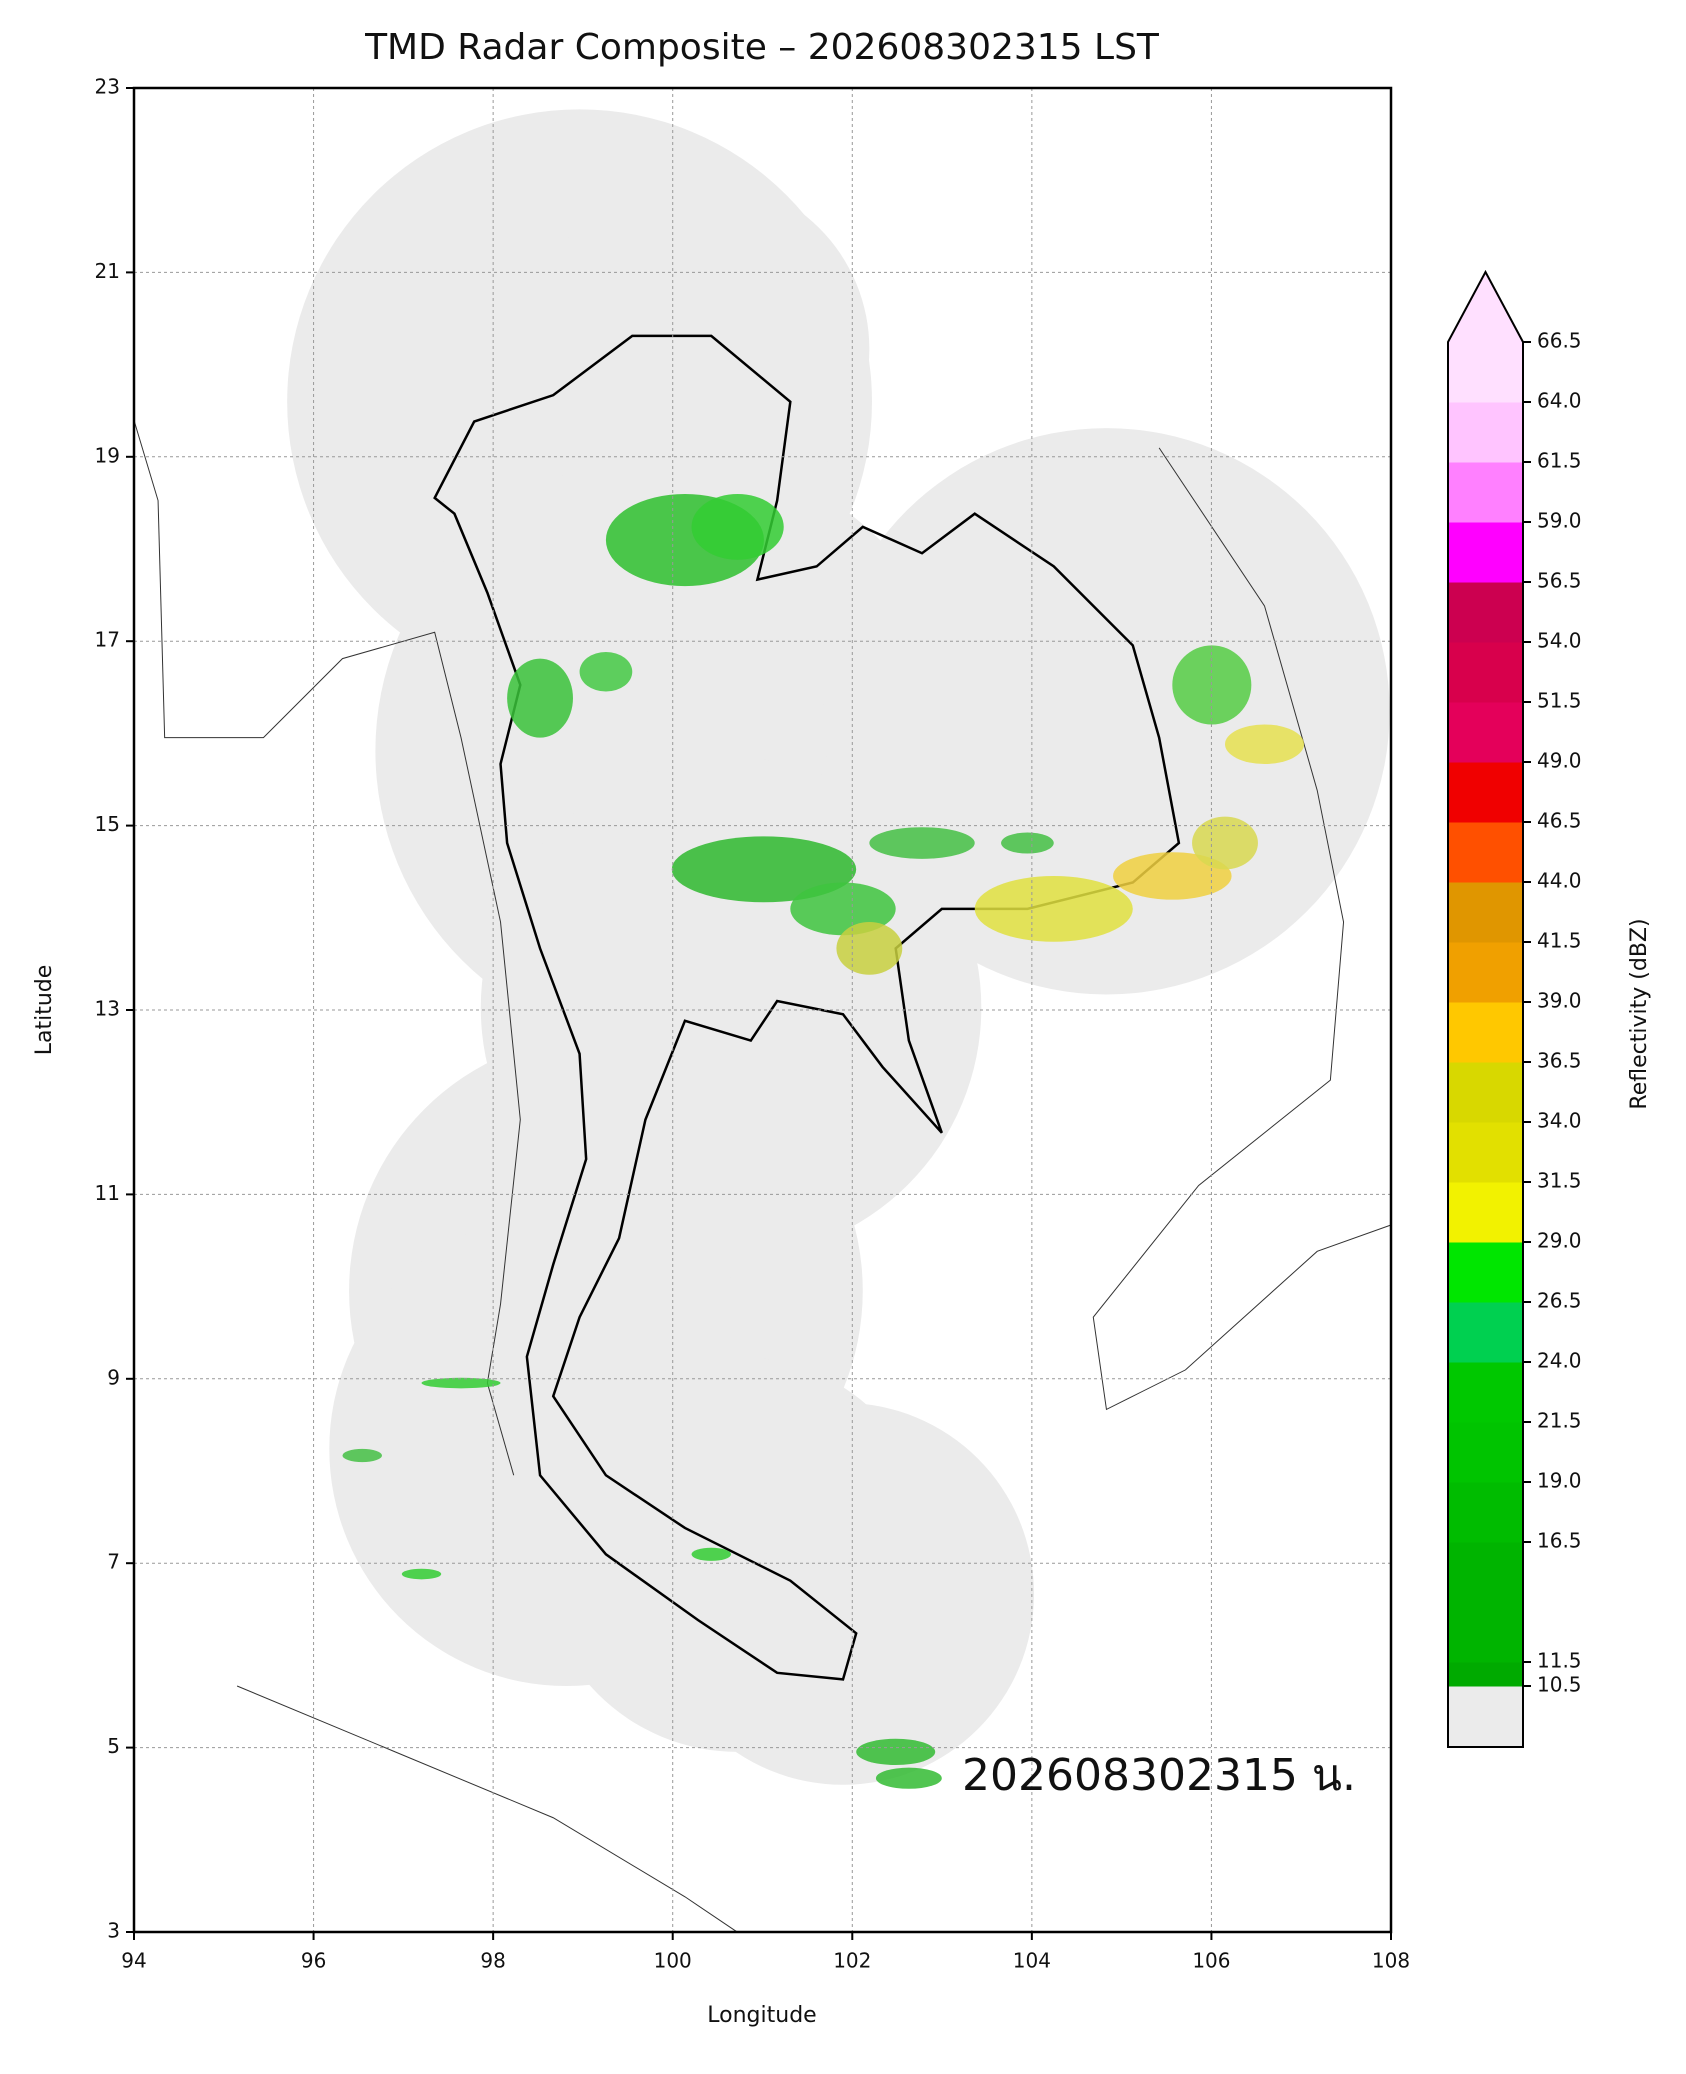 This screenshot has width=1686, height=2074. Describe the element at coordinates (492, 1961) in the screenshot. I see `x-tick-label: 98` at that location.